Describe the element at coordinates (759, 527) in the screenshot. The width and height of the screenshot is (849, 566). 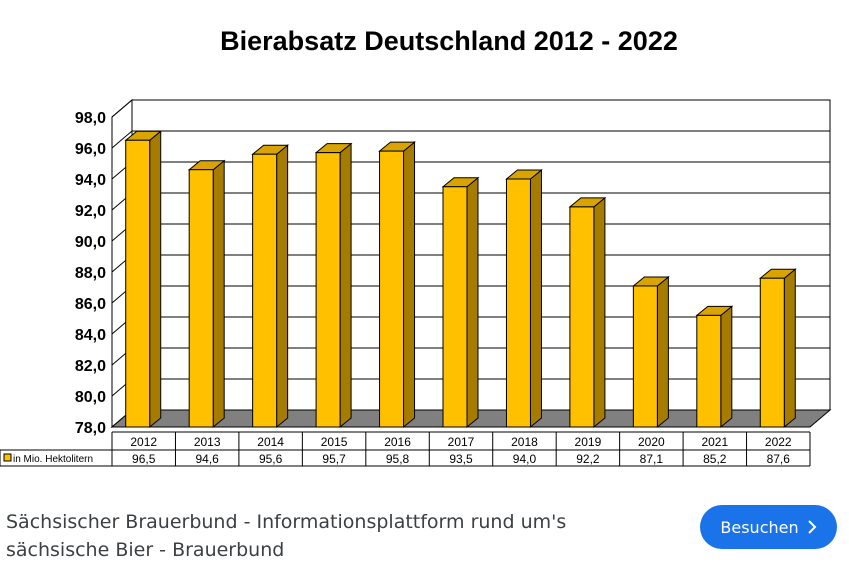
I see `visit-button-label: Besuchen` at that location.